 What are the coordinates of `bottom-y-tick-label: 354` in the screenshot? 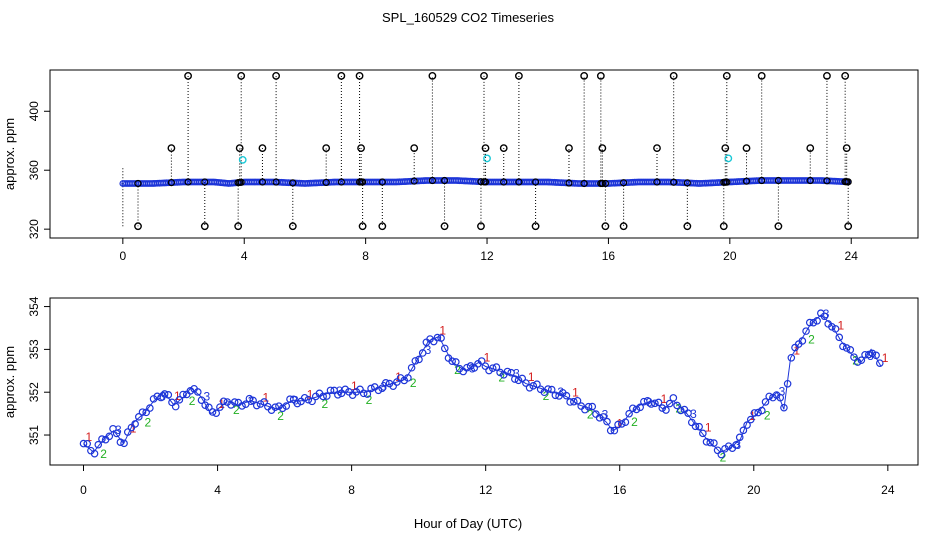 It's located at (34, 306).